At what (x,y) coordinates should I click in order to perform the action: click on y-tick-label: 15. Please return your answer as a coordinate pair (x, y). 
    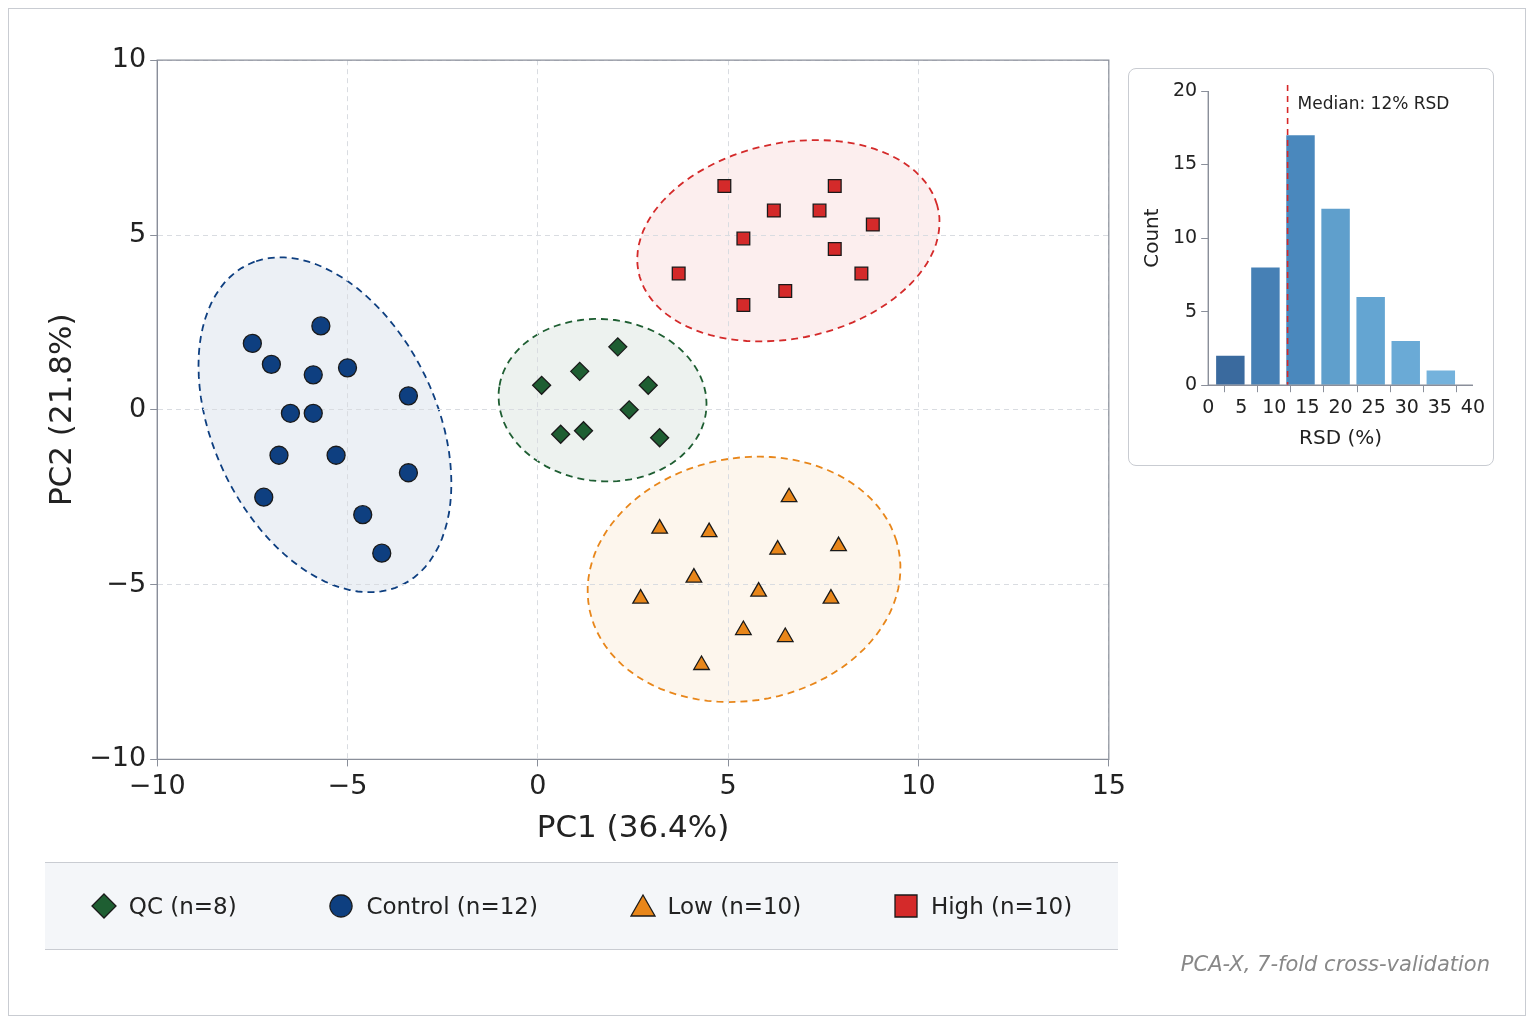
    Looking at the image, I should click on (1185, 162).